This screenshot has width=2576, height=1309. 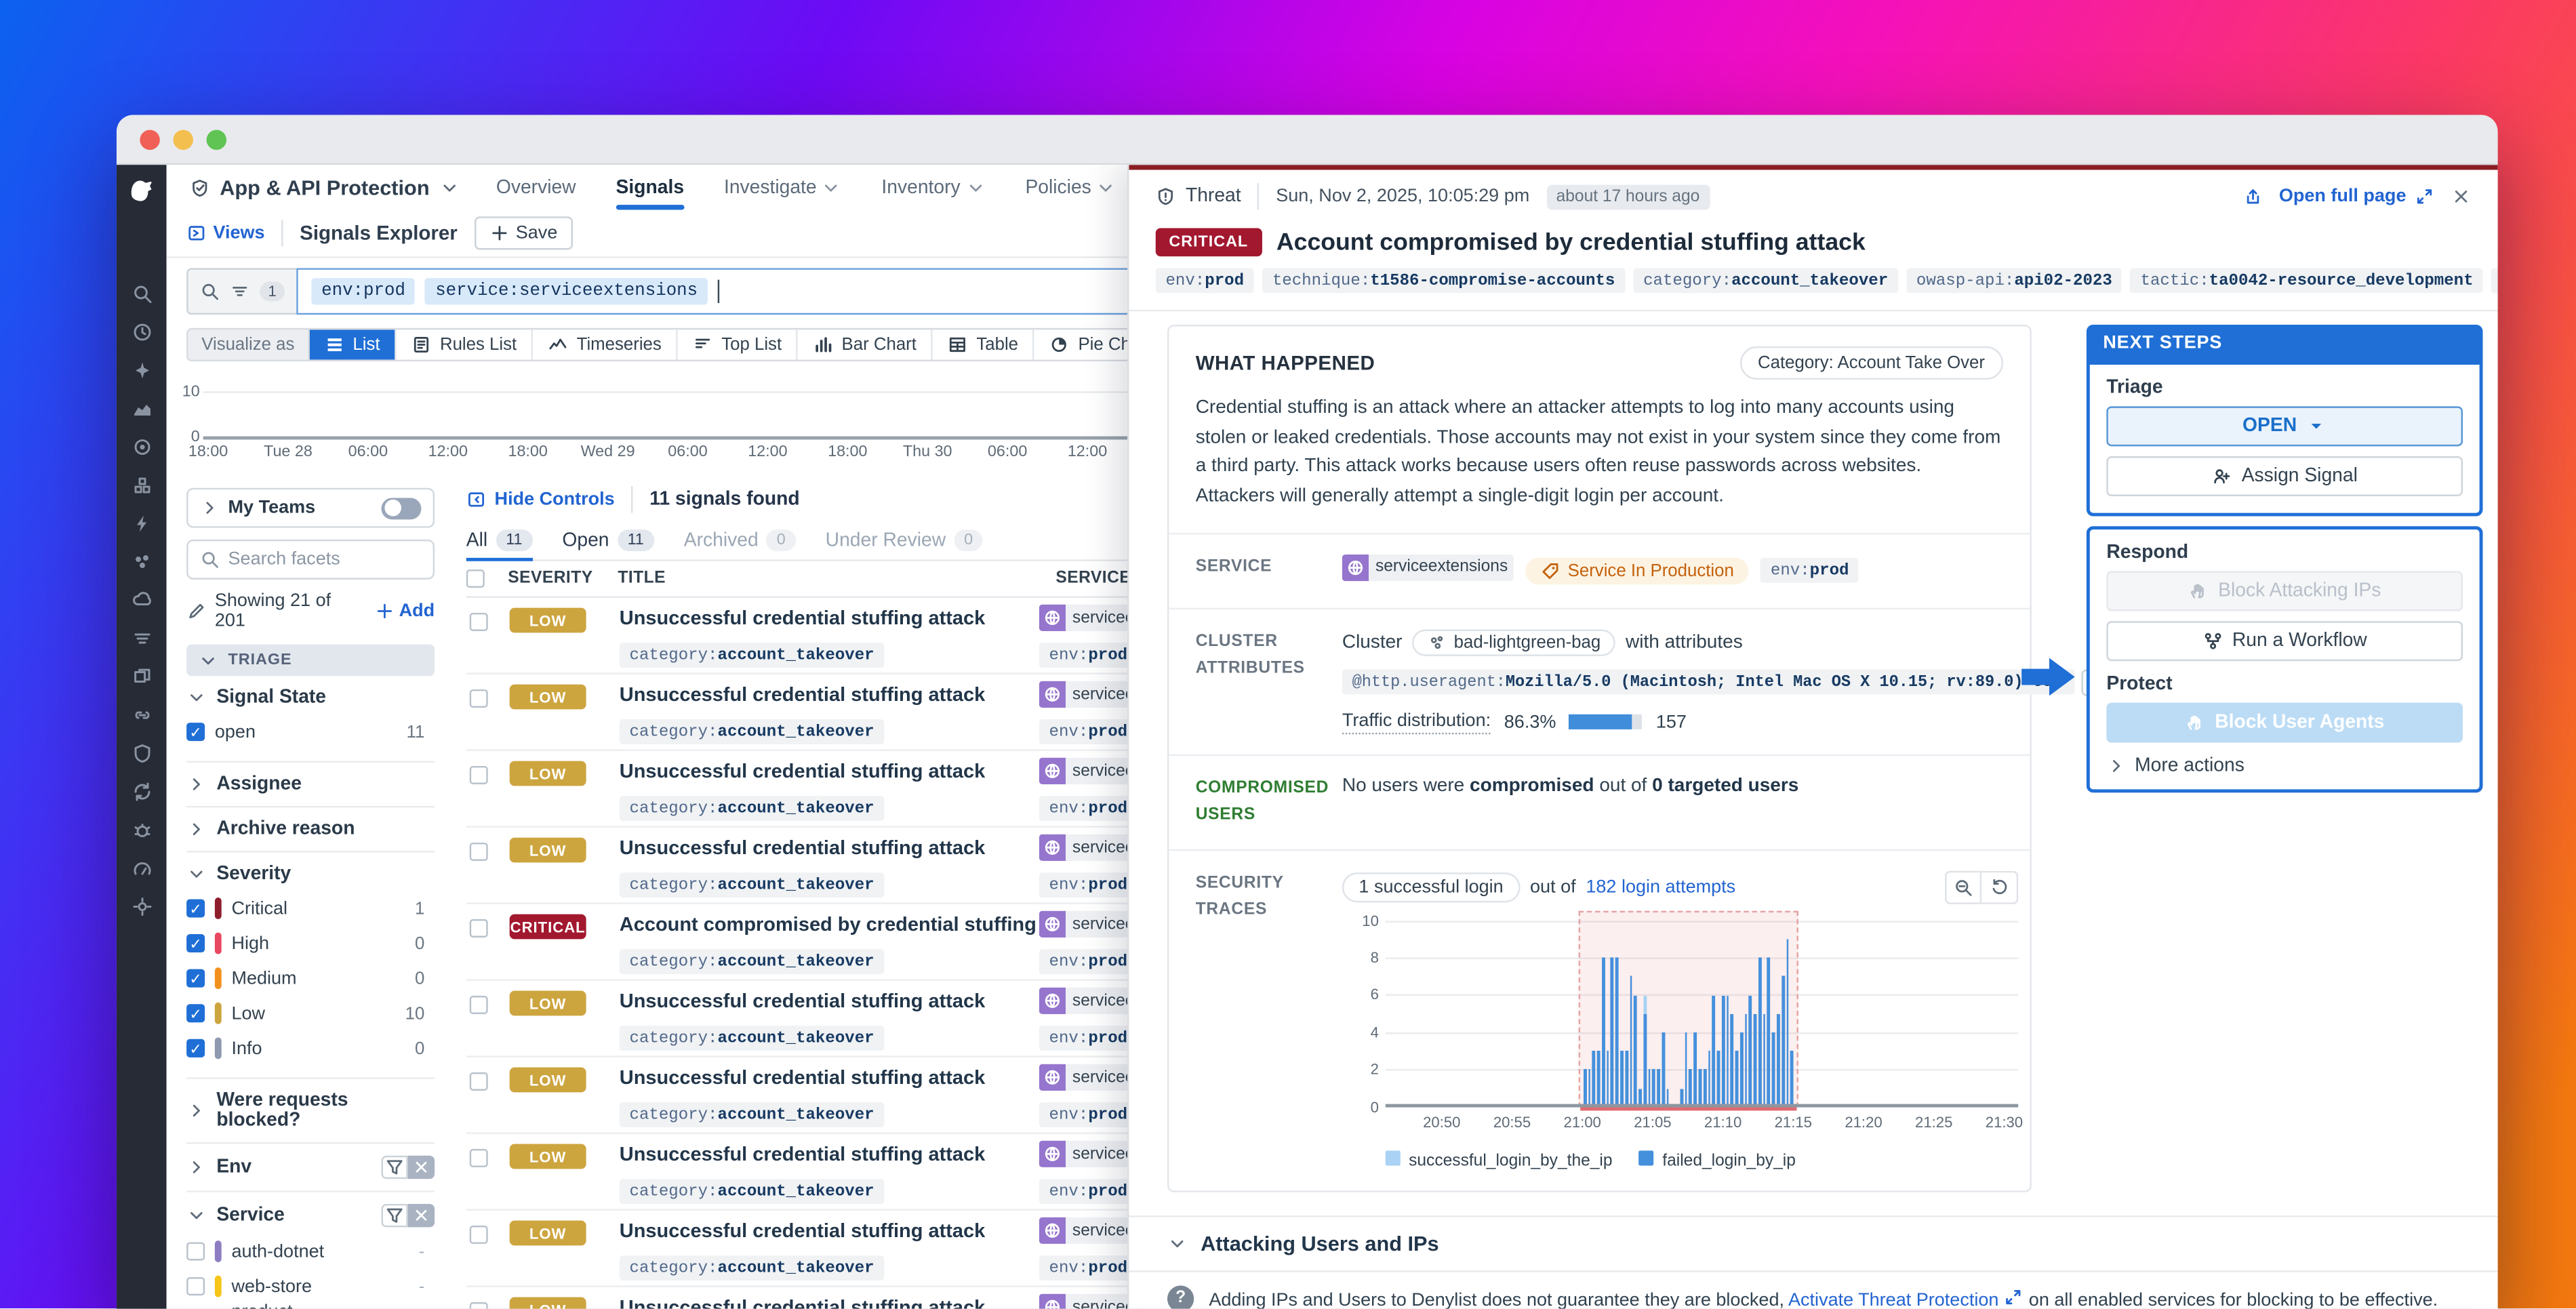 I want to click on legend-item: failed_login_by_ip, so click(x=1717, y=1160).